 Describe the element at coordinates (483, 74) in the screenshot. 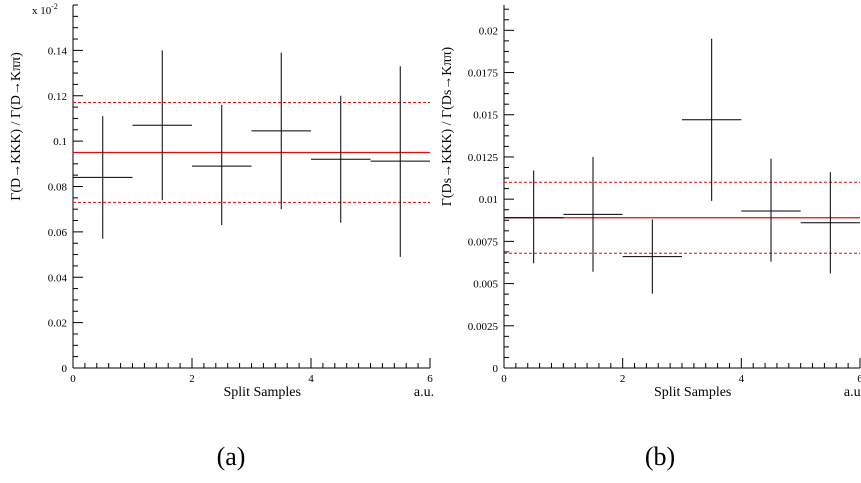

I see `y-tick-label: 0.0175` at that location.